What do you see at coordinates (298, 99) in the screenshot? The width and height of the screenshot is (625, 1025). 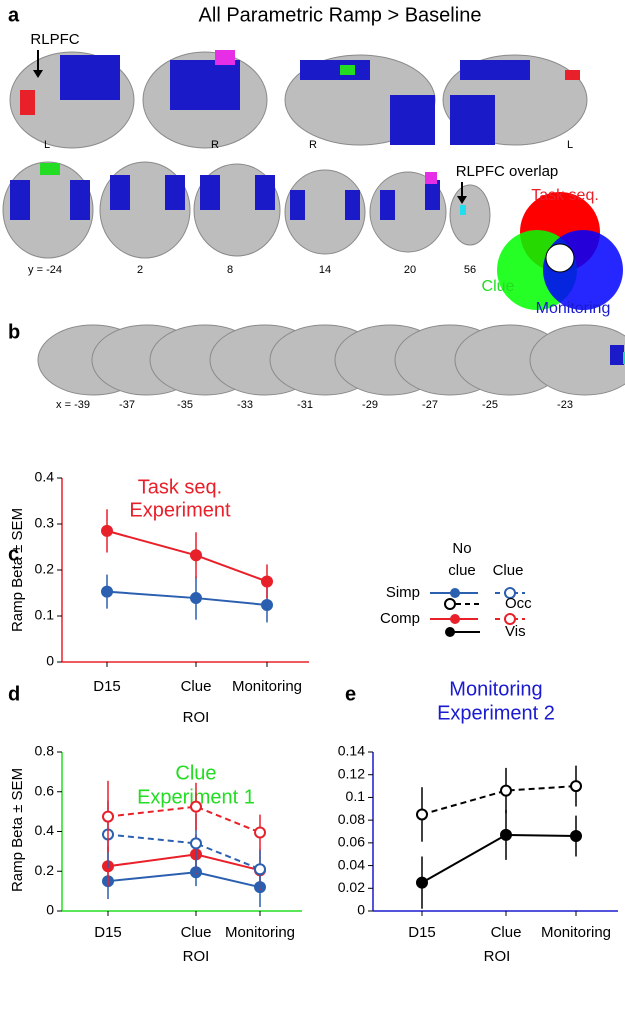 I see `brain-views` at bounding box center [298, 99].